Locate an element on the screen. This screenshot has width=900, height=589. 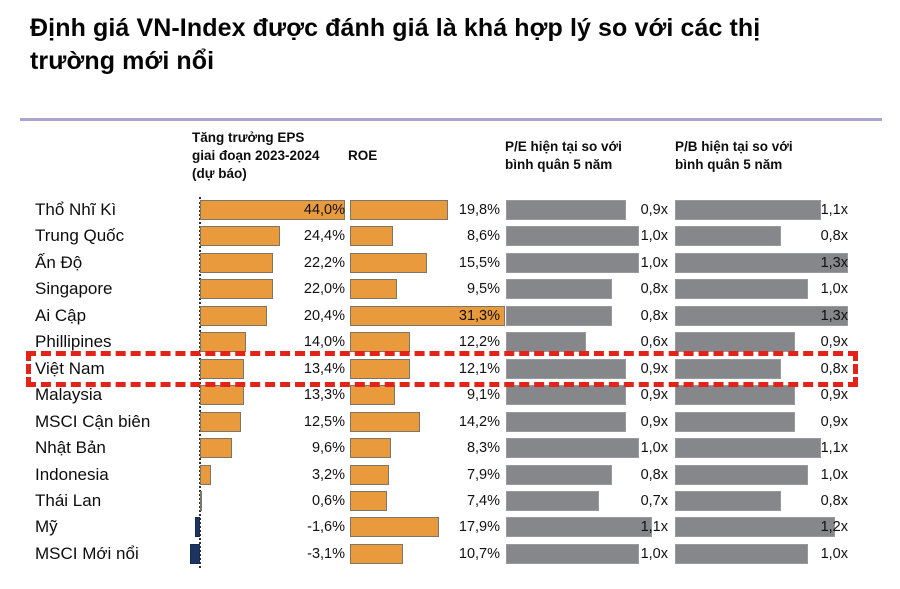
roe-value: 19,8% is located at coordinates (479, 210).